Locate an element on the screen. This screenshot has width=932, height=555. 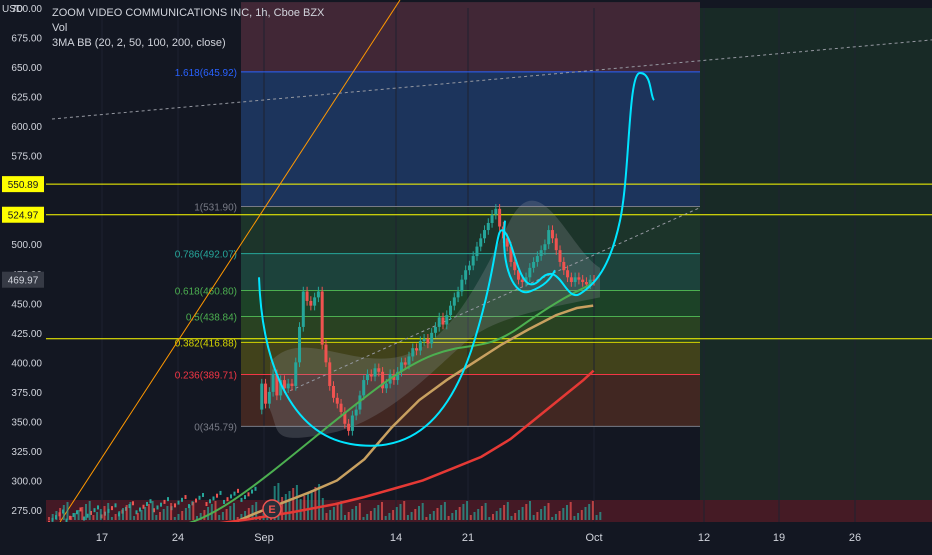
fib-label-1.618: 1.618(645.92) is located at coordinates (206, 73).